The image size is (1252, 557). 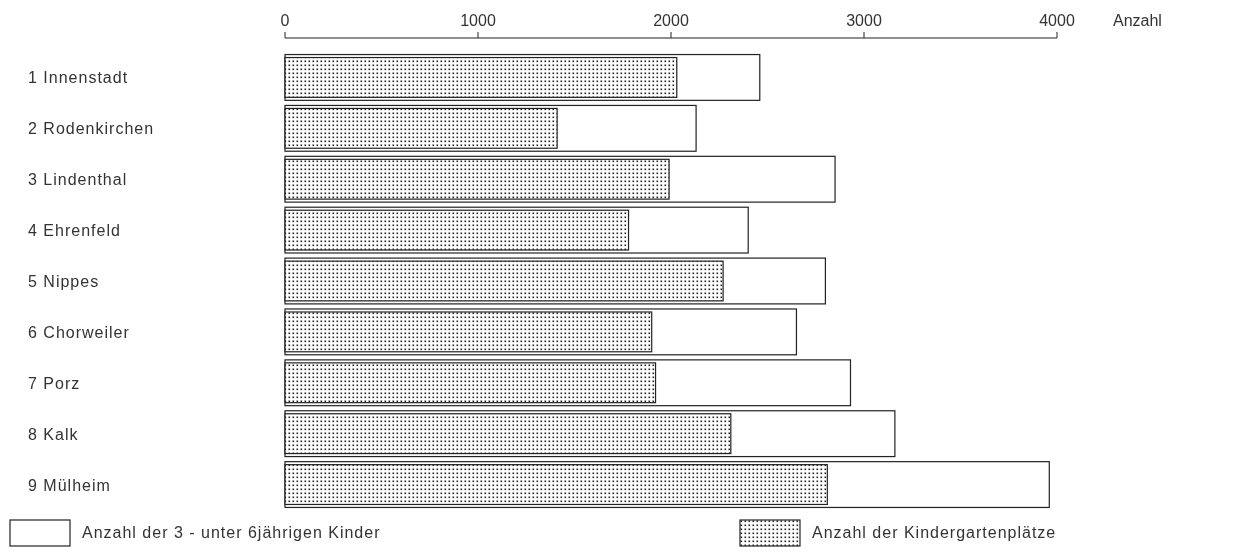 I want to click on y-tick-label: 1 Innenstadt, so click(x=78, y=78).